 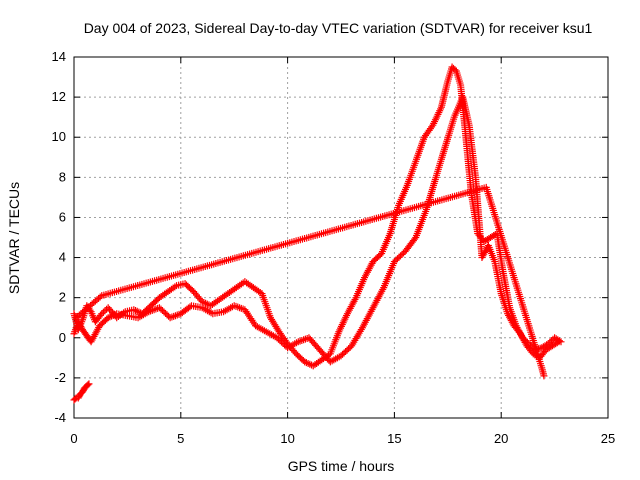 What do you see at coordinates (73, 438) in the screenshot?
I see `x-tick-label: 0` at bounding box center [73, 438].